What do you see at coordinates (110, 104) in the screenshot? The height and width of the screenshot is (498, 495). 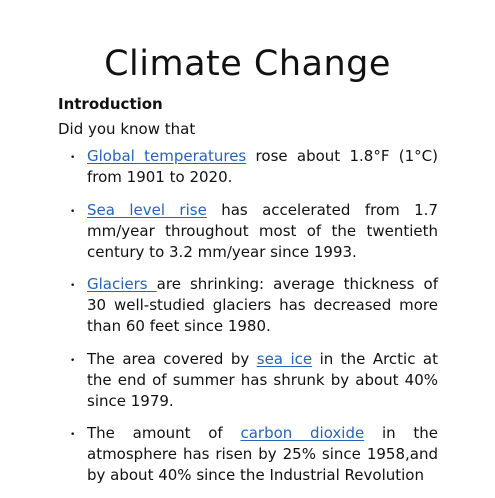 I see `section-heading: Introduction` at bounding box center [110, 104].